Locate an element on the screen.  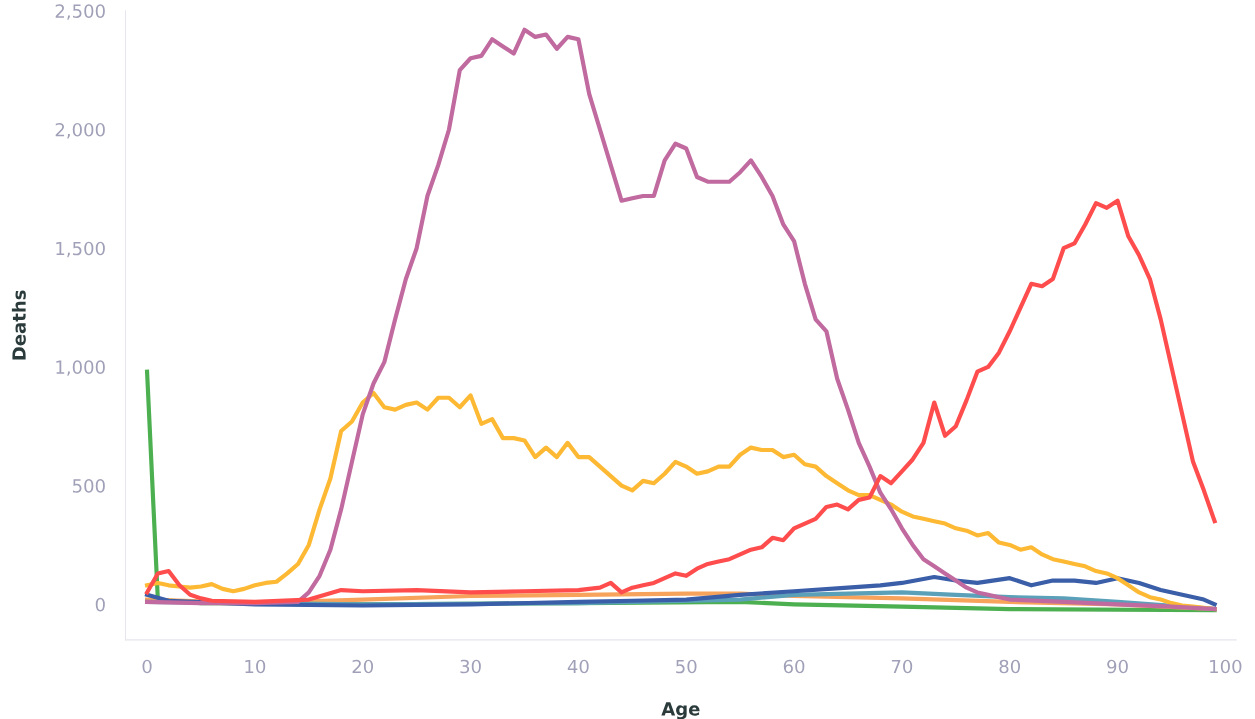
x-tick-label: 10 is located at coordinates (255, 666).